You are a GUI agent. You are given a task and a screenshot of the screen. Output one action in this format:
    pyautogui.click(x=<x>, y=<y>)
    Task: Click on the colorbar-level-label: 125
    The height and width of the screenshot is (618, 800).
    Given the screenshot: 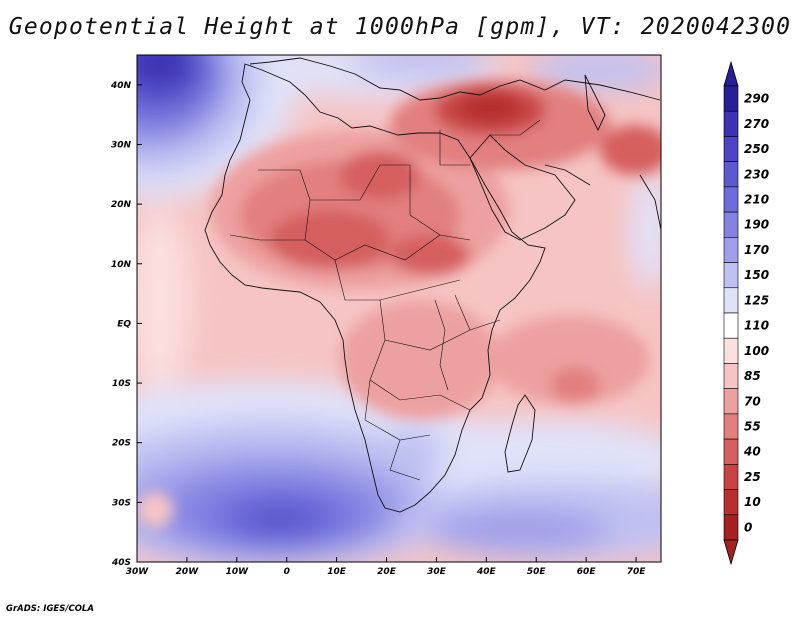 What is the action you would take?
    pyautogui.click(x=756, y=300)
    